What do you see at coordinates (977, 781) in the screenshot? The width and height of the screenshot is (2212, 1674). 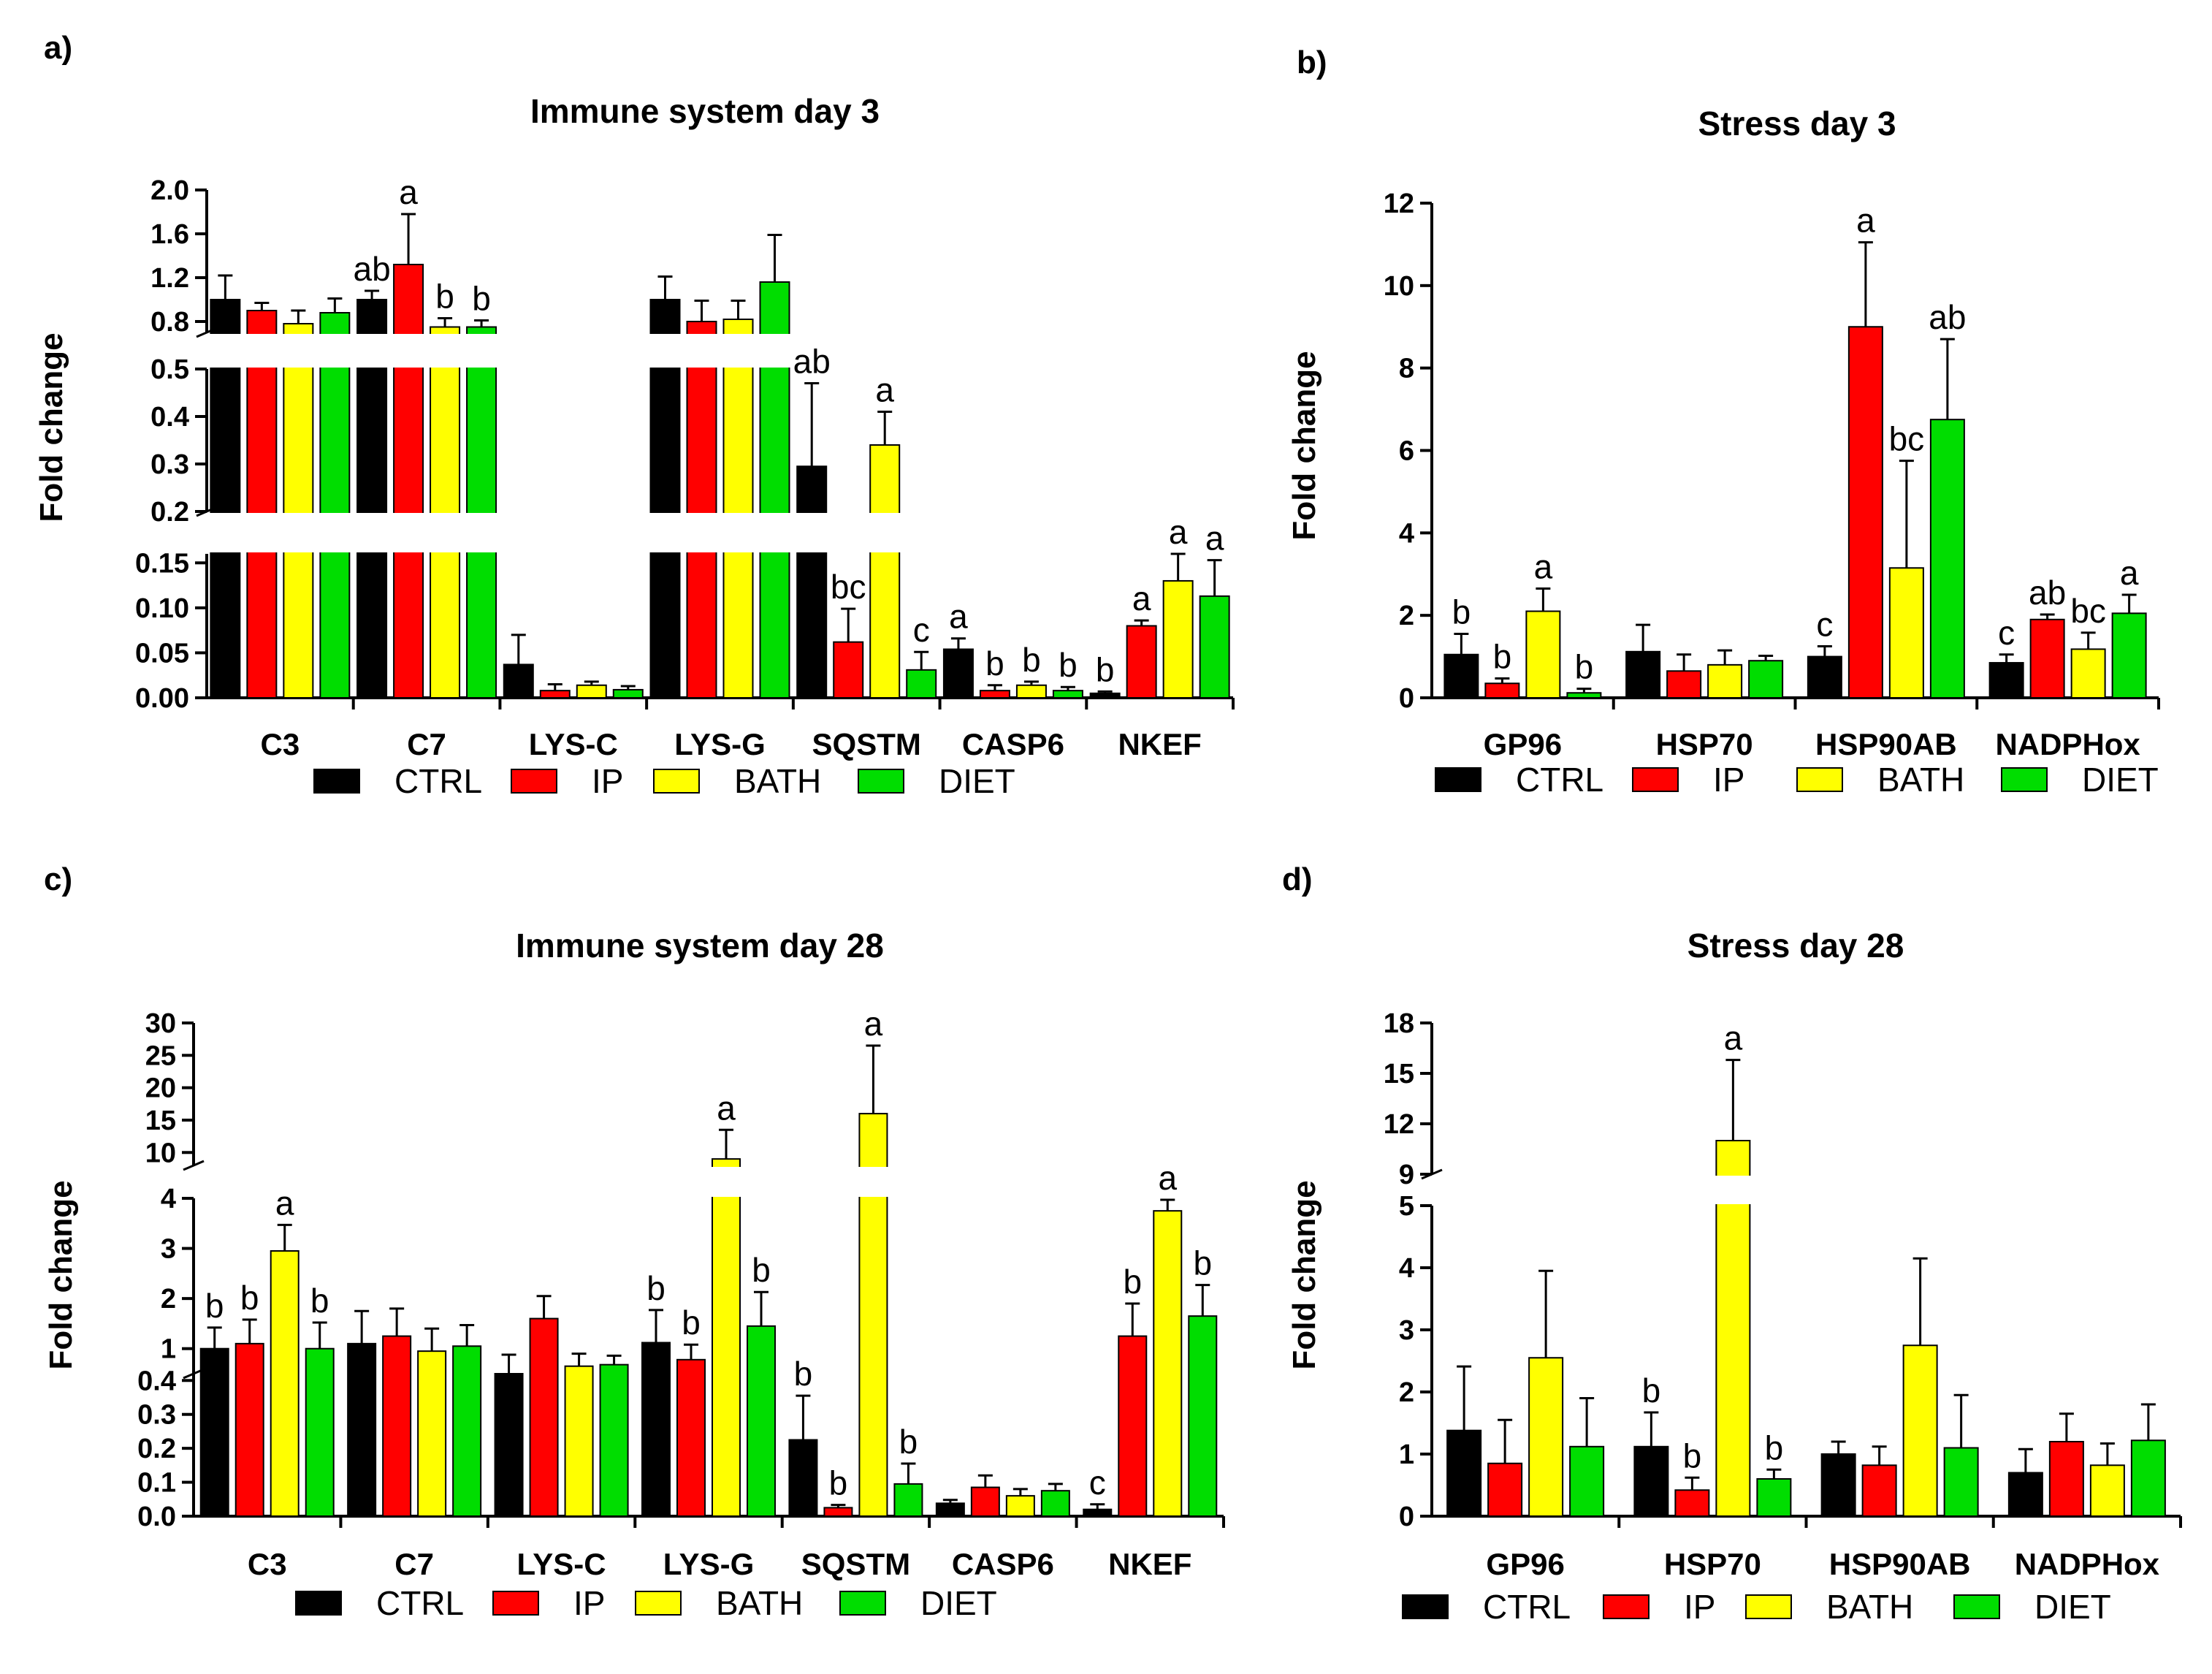 I see `legend-label: DIET` at bounding box center [977, 781].